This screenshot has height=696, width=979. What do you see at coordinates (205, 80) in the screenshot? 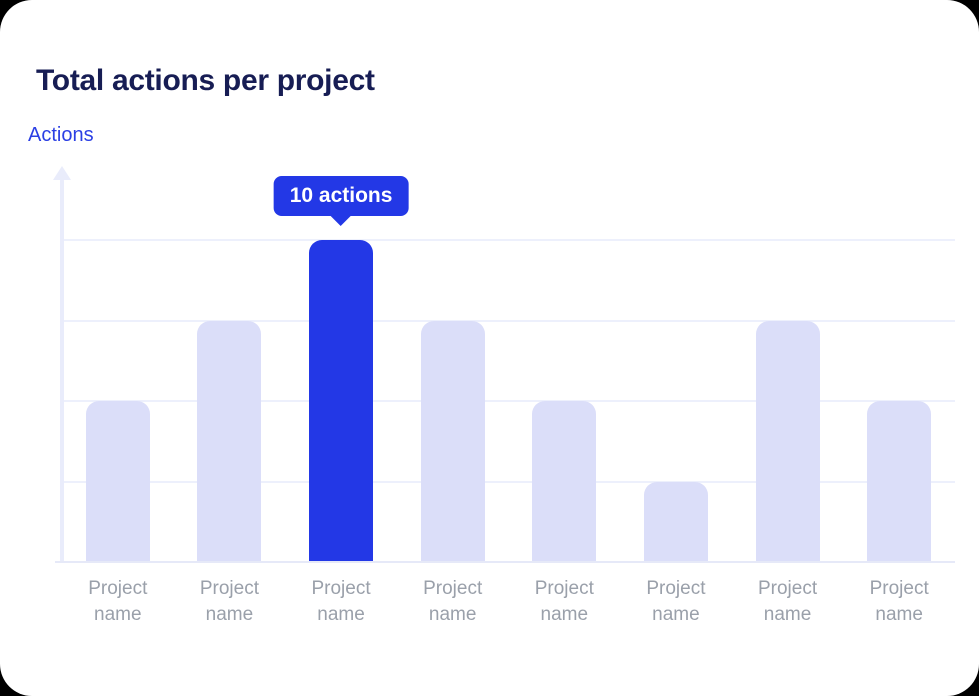
I see `chart-title: Total actions per project` at bounding box center [205, 80].